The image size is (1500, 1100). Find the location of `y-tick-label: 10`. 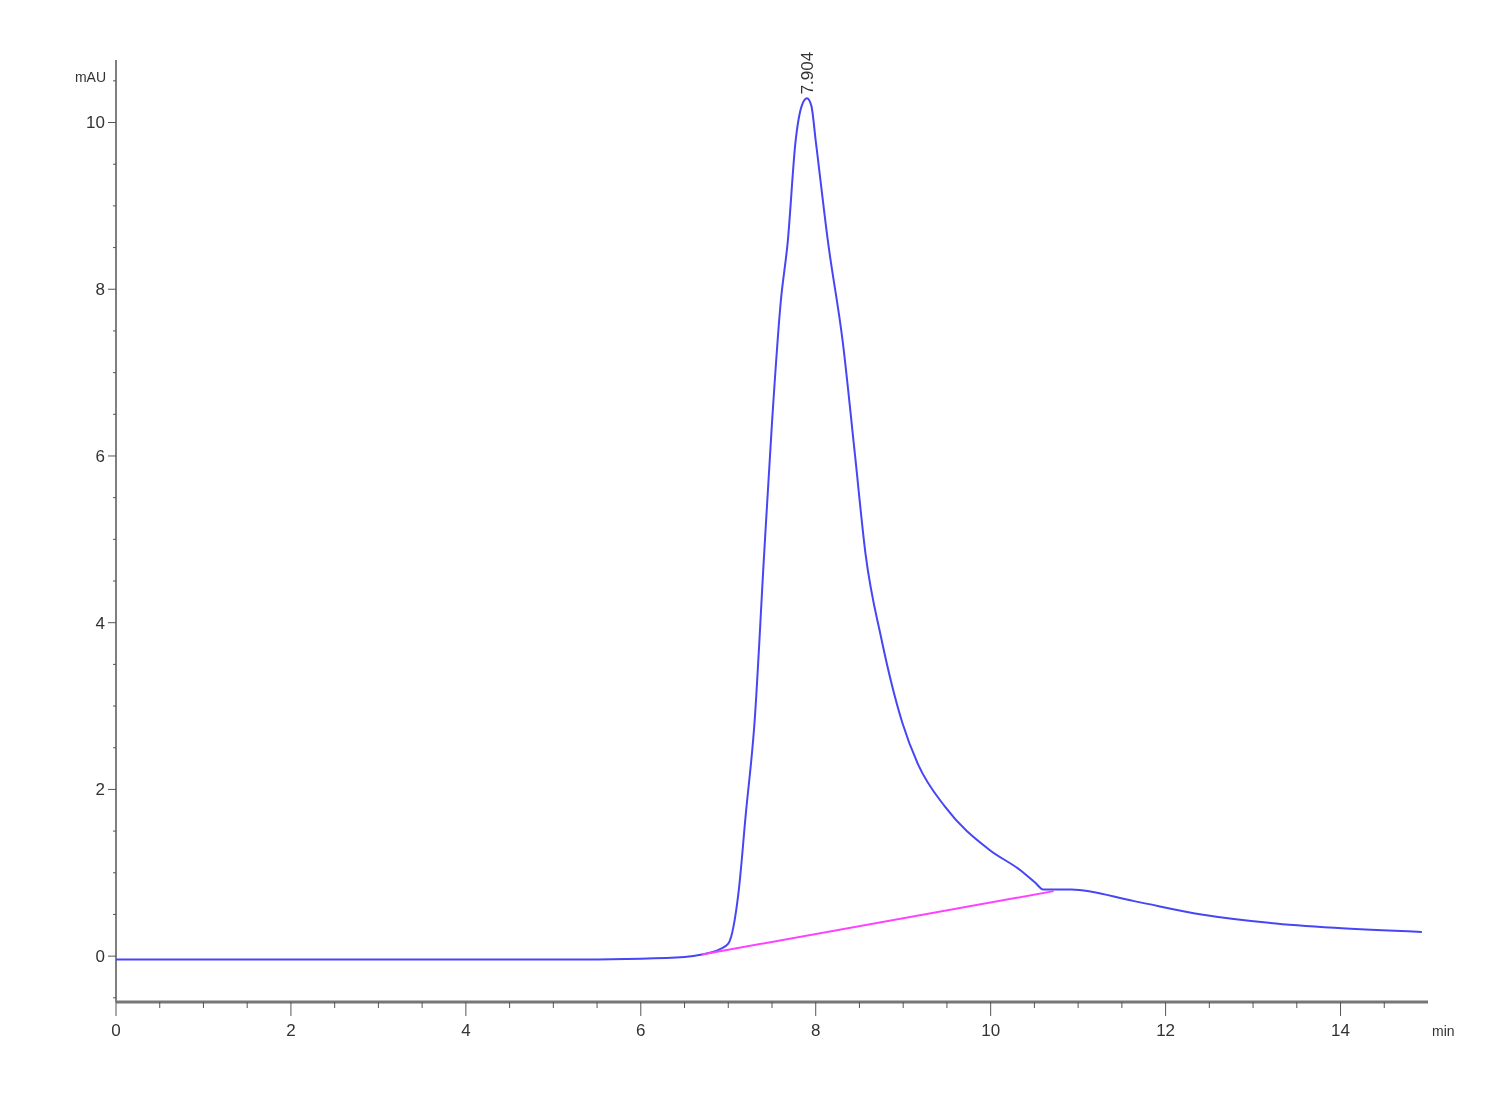

y-tick-label: 10 is located at coordinates (95, 123).